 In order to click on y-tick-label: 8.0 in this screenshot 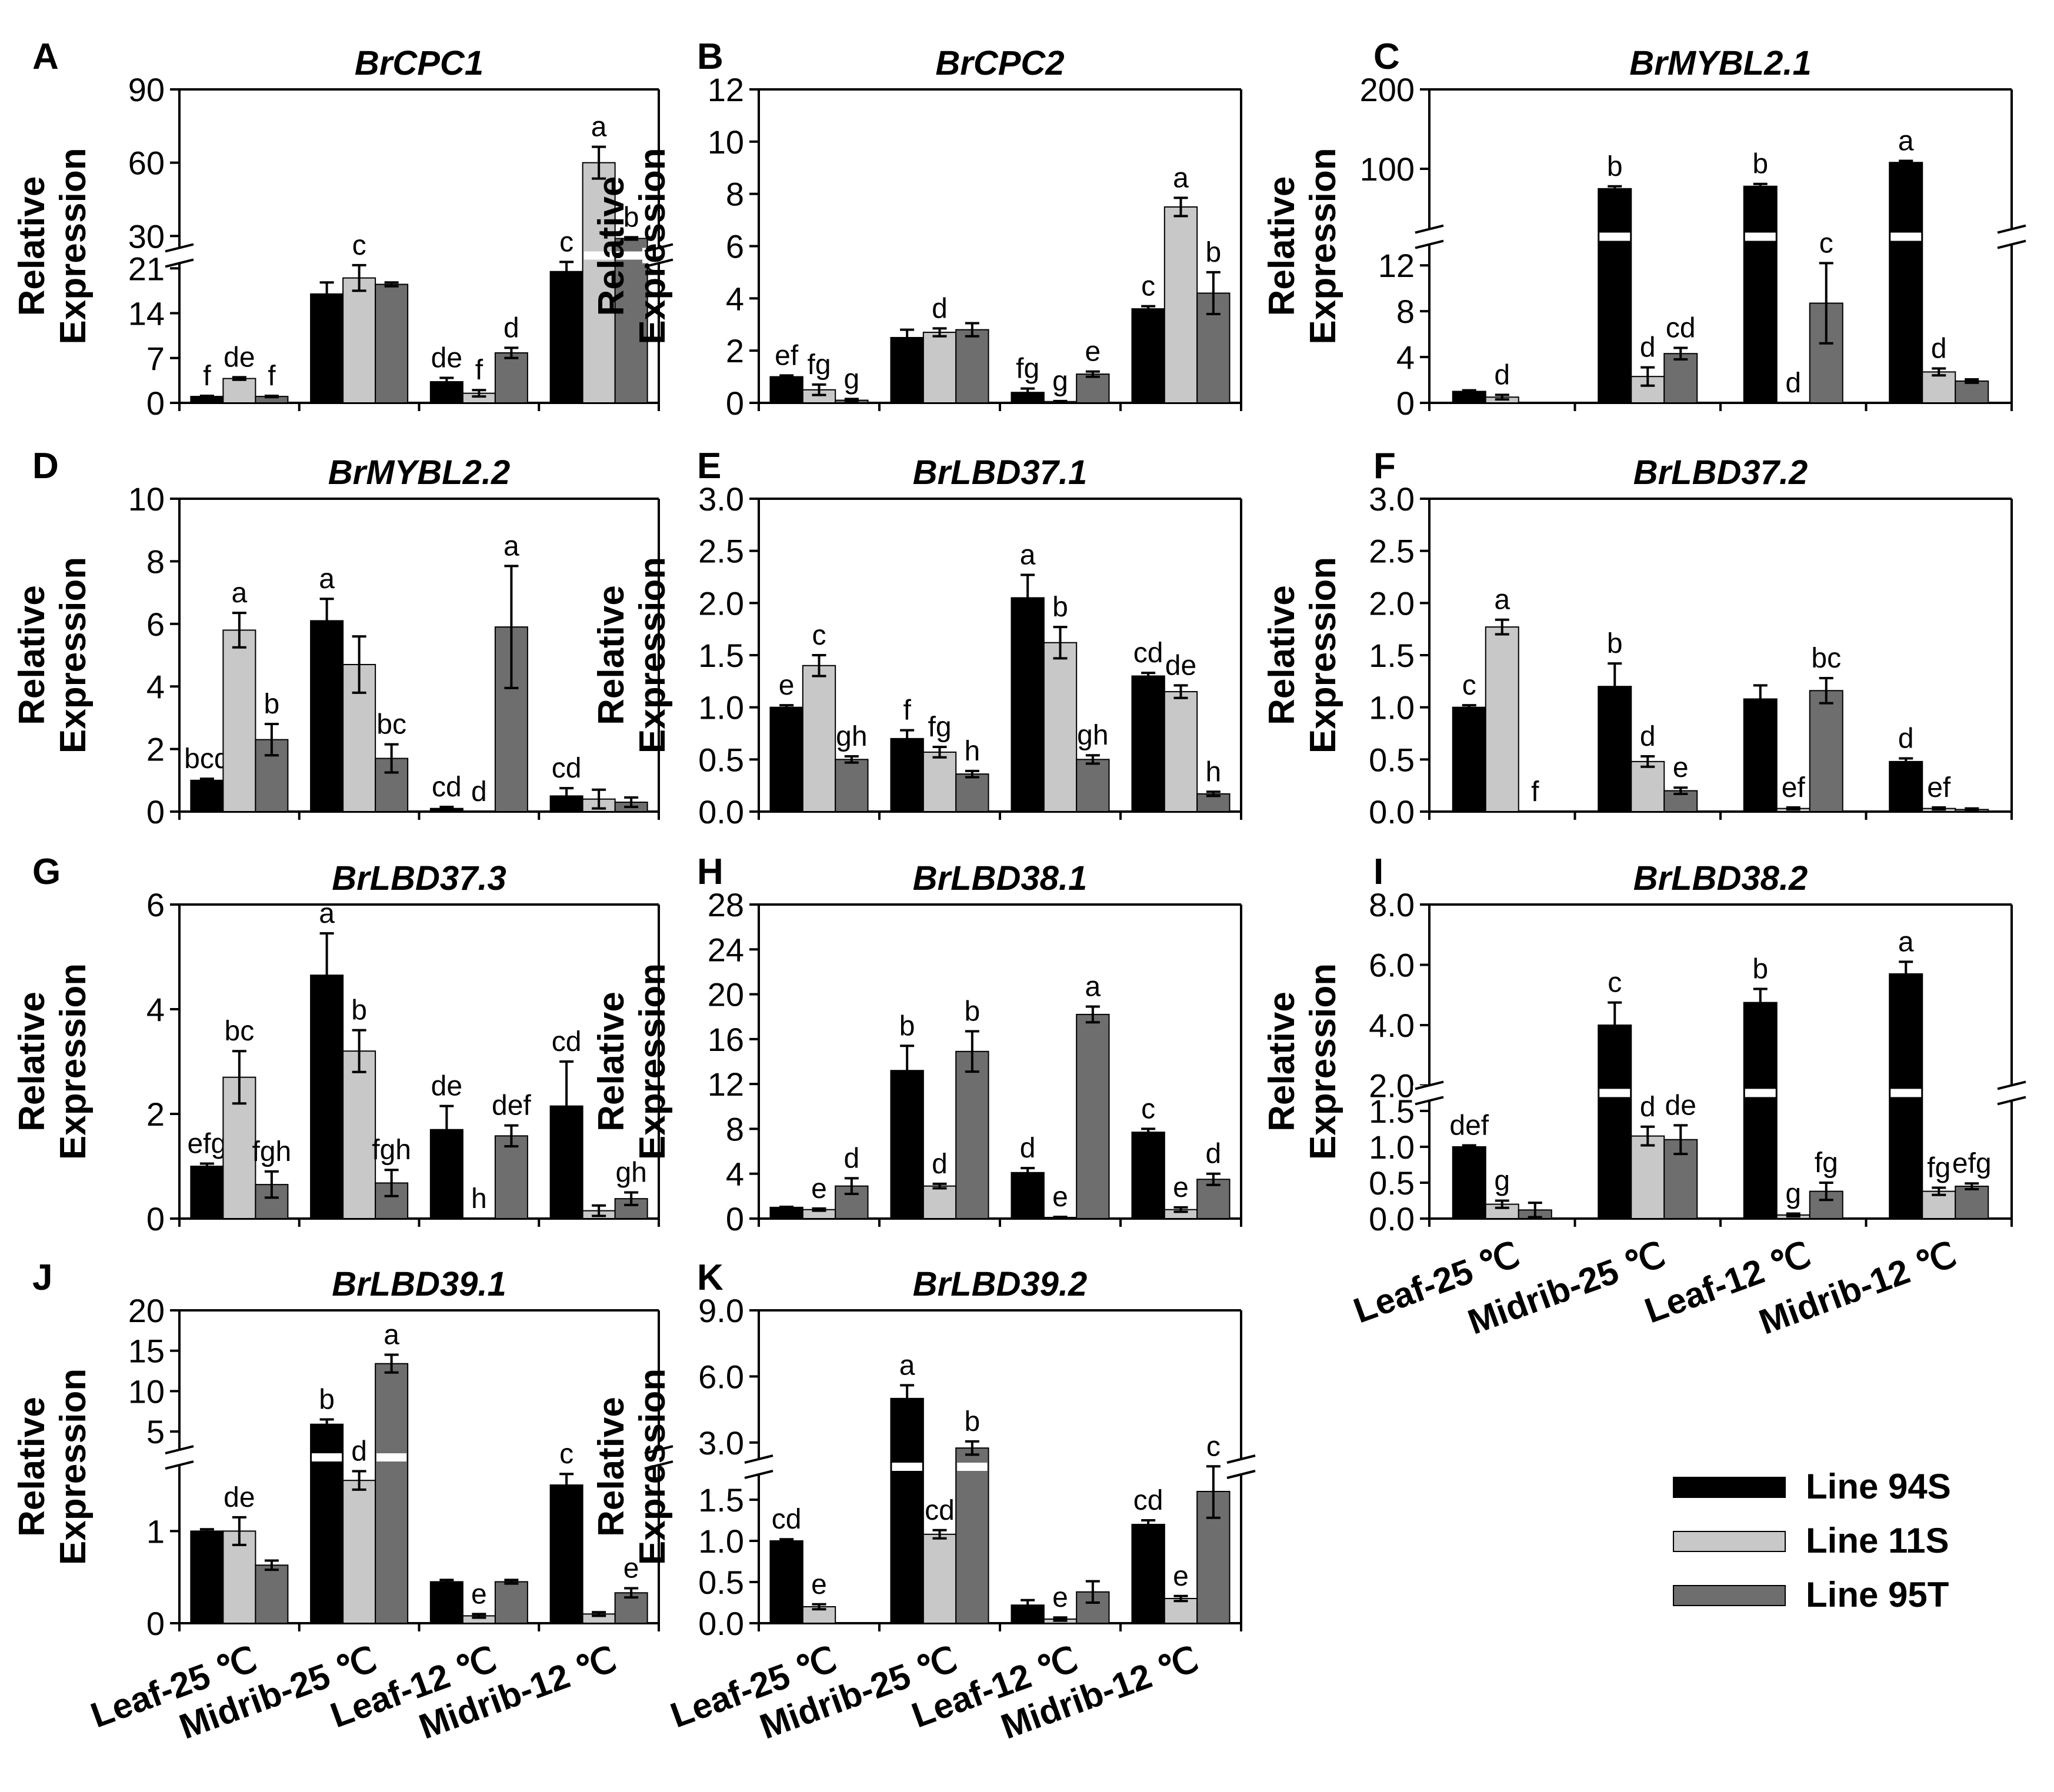, I will do `click(1392, 905)`.